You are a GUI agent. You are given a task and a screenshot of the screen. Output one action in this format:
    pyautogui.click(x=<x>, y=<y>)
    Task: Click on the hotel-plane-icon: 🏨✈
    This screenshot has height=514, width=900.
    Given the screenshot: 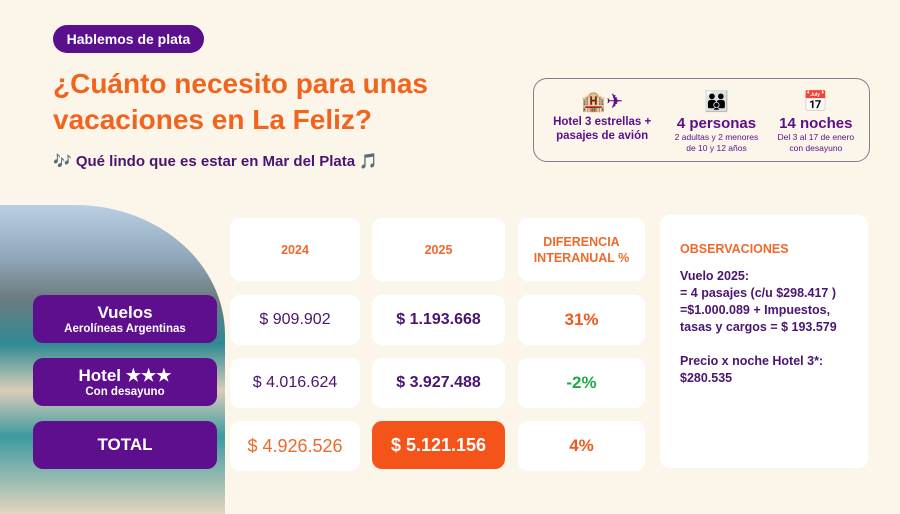 What is the action you would take?
    pyautogui.click(x=602, y=102)
    